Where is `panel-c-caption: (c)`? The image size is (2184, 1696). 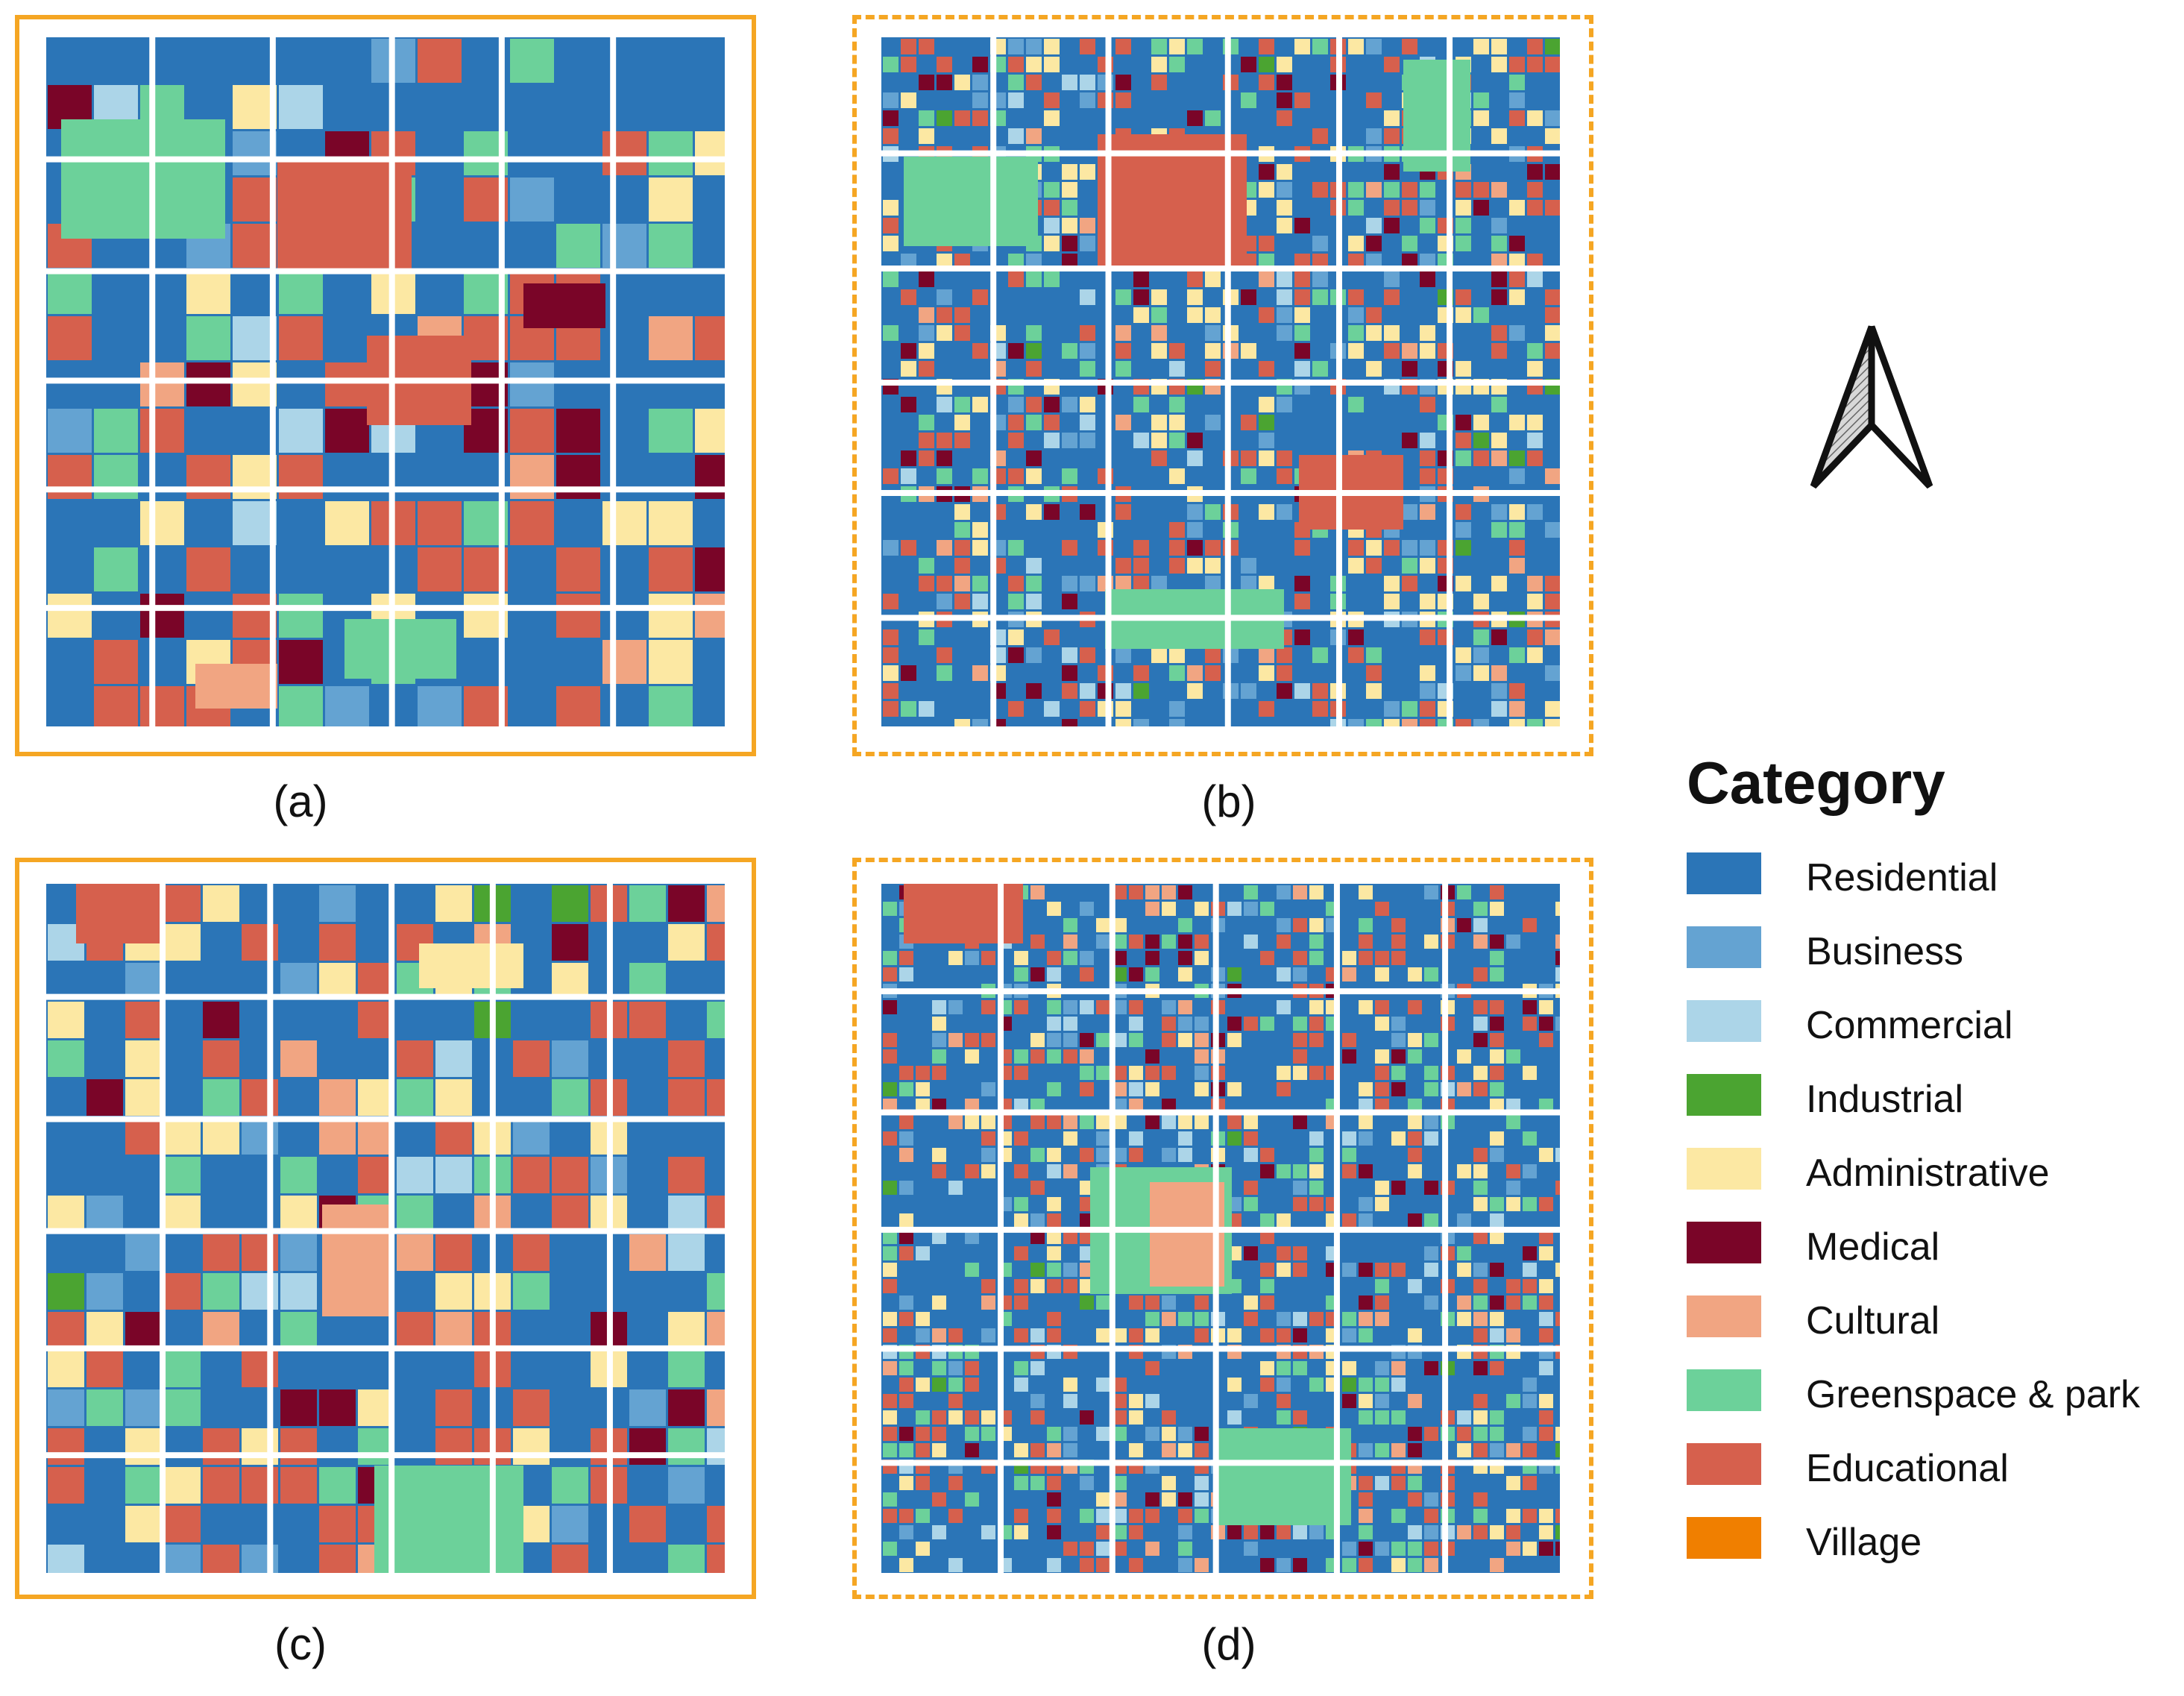 panel-c-caption: (c) is located at coordinates (300, 1644).